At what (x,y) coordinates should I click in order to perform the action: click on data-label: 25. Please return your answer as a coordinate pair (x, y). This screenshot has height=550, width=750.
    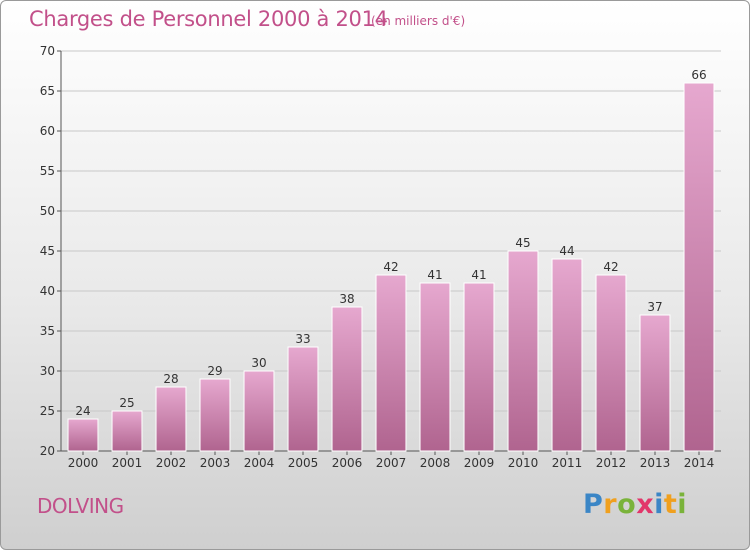
    Looking at the image, I should click on (126, 403).